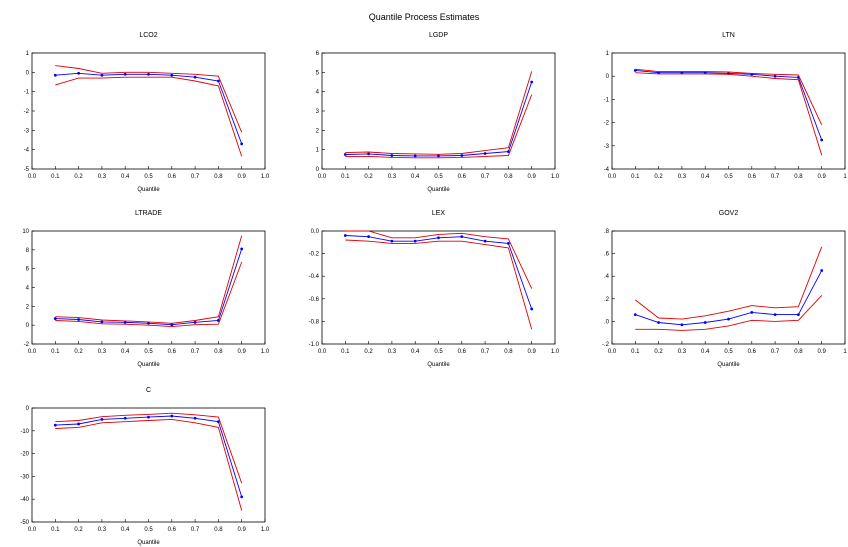 The image size is (848, 547). What do you see at coordinates (314, 277) in the screenshot?
I see `y-tick-label: -0.4` at bounding box center [314, 277].